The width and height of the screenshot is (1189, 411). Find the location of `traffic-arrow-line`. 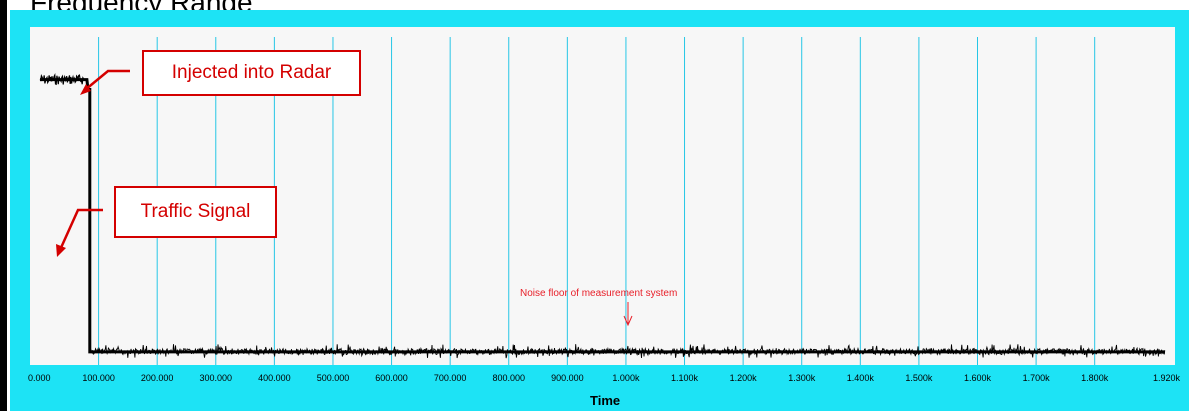

traffic-arrow-line is located at coordinates (80, 229).